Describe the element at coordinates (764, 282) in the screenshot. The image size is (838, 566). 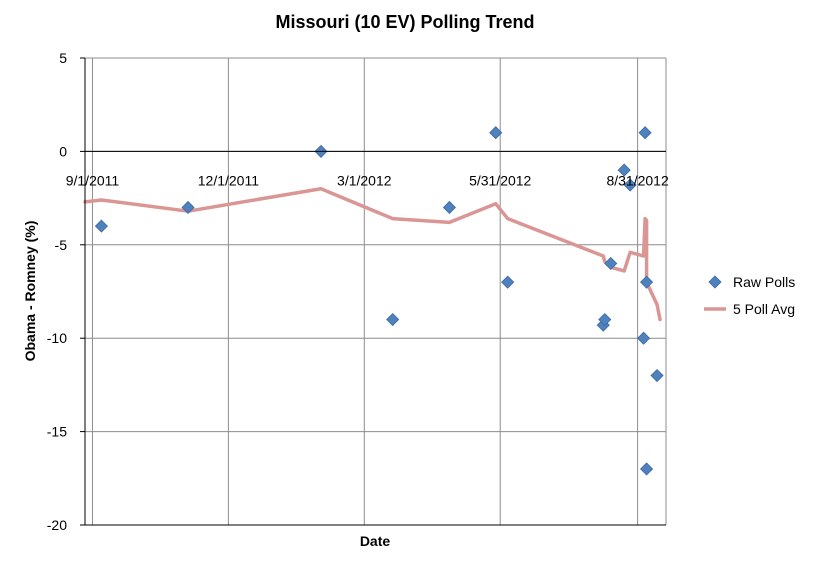
I see `legend-label: Raw Polls` at that location.